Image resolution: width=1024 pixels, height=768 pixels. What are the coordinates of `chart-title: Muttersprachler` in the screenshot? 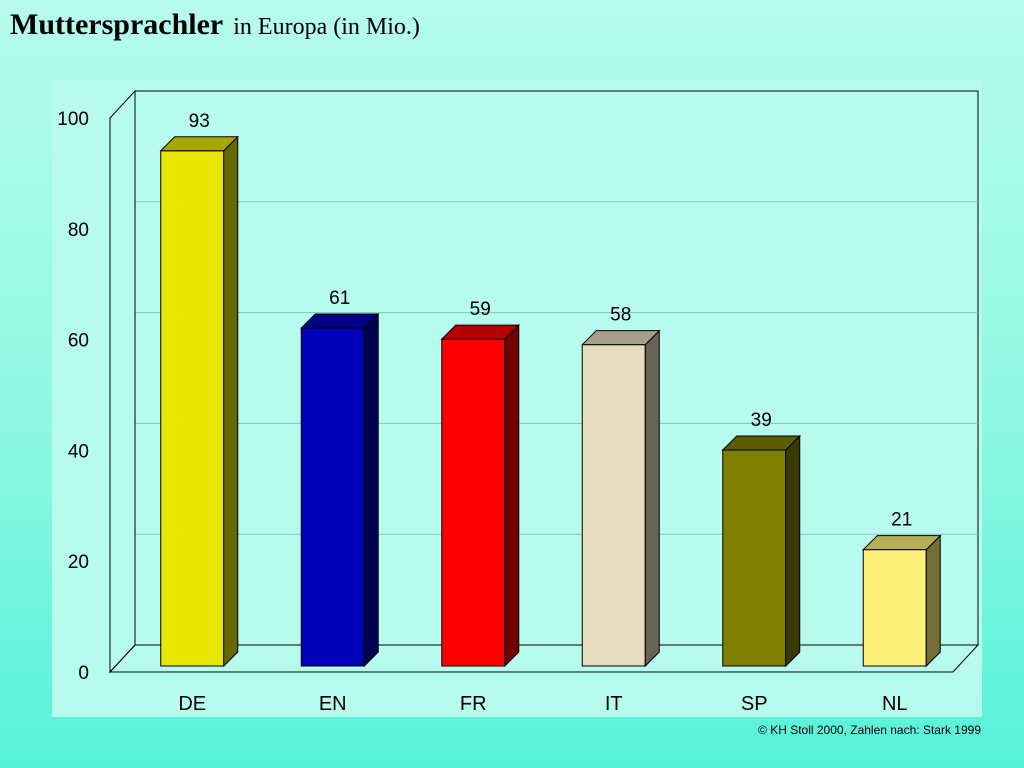 It's located at (117, 24).